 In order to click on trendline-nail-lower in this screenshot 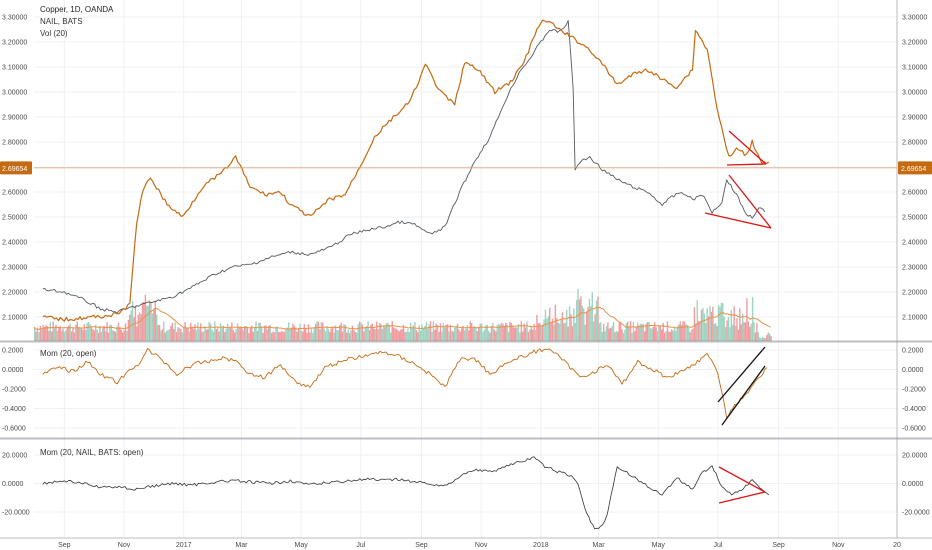, I will do `click(738, 220)`.